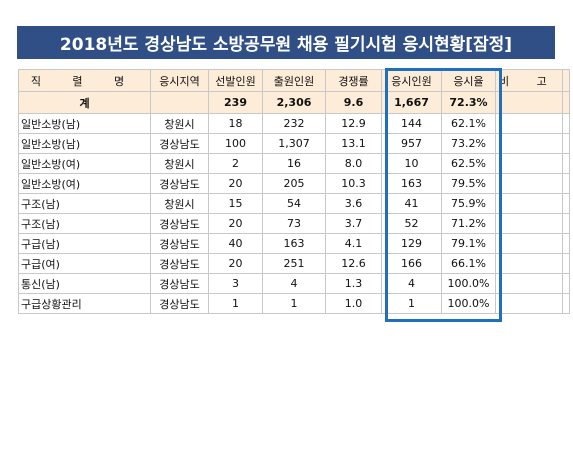 This screenshot has height=449, width=573. I want to click on row-position: 구급상황관리, so click(84, 303).